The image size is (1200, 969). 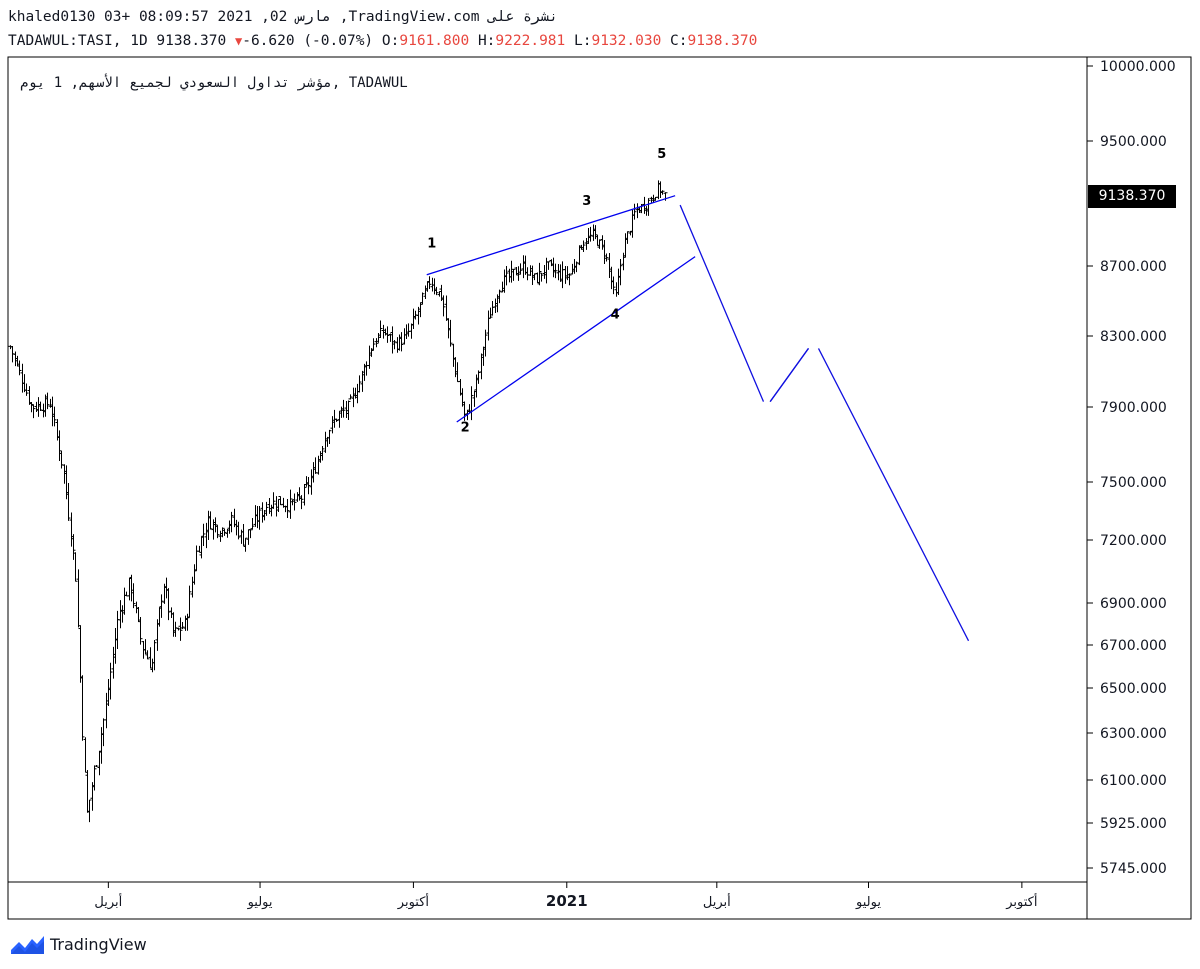 What do you see at coordinates (1133, 408) in the screenshot?
I see `y-tick-label: 7900.000` at bounding box center [1133, 408].